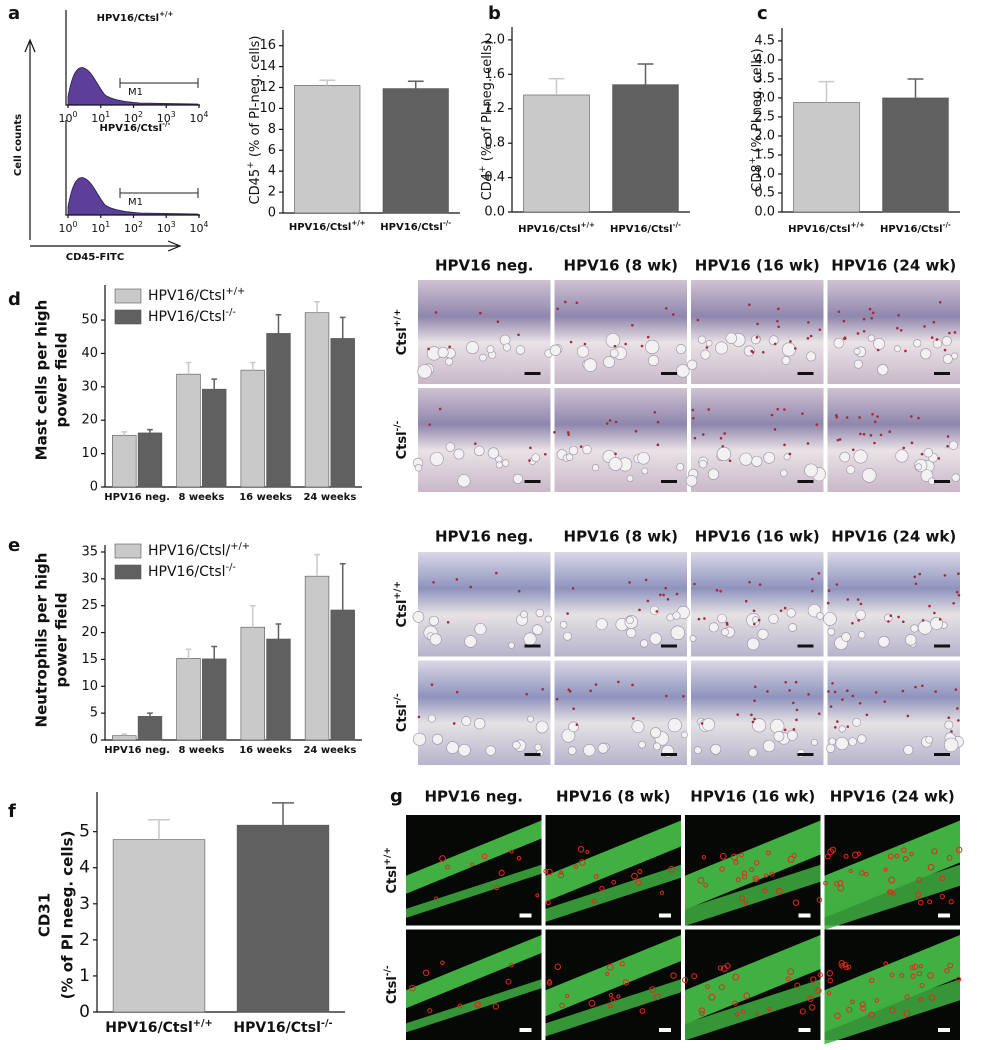  I want to click on legend-label-sup: +/+, so click(236, 291).